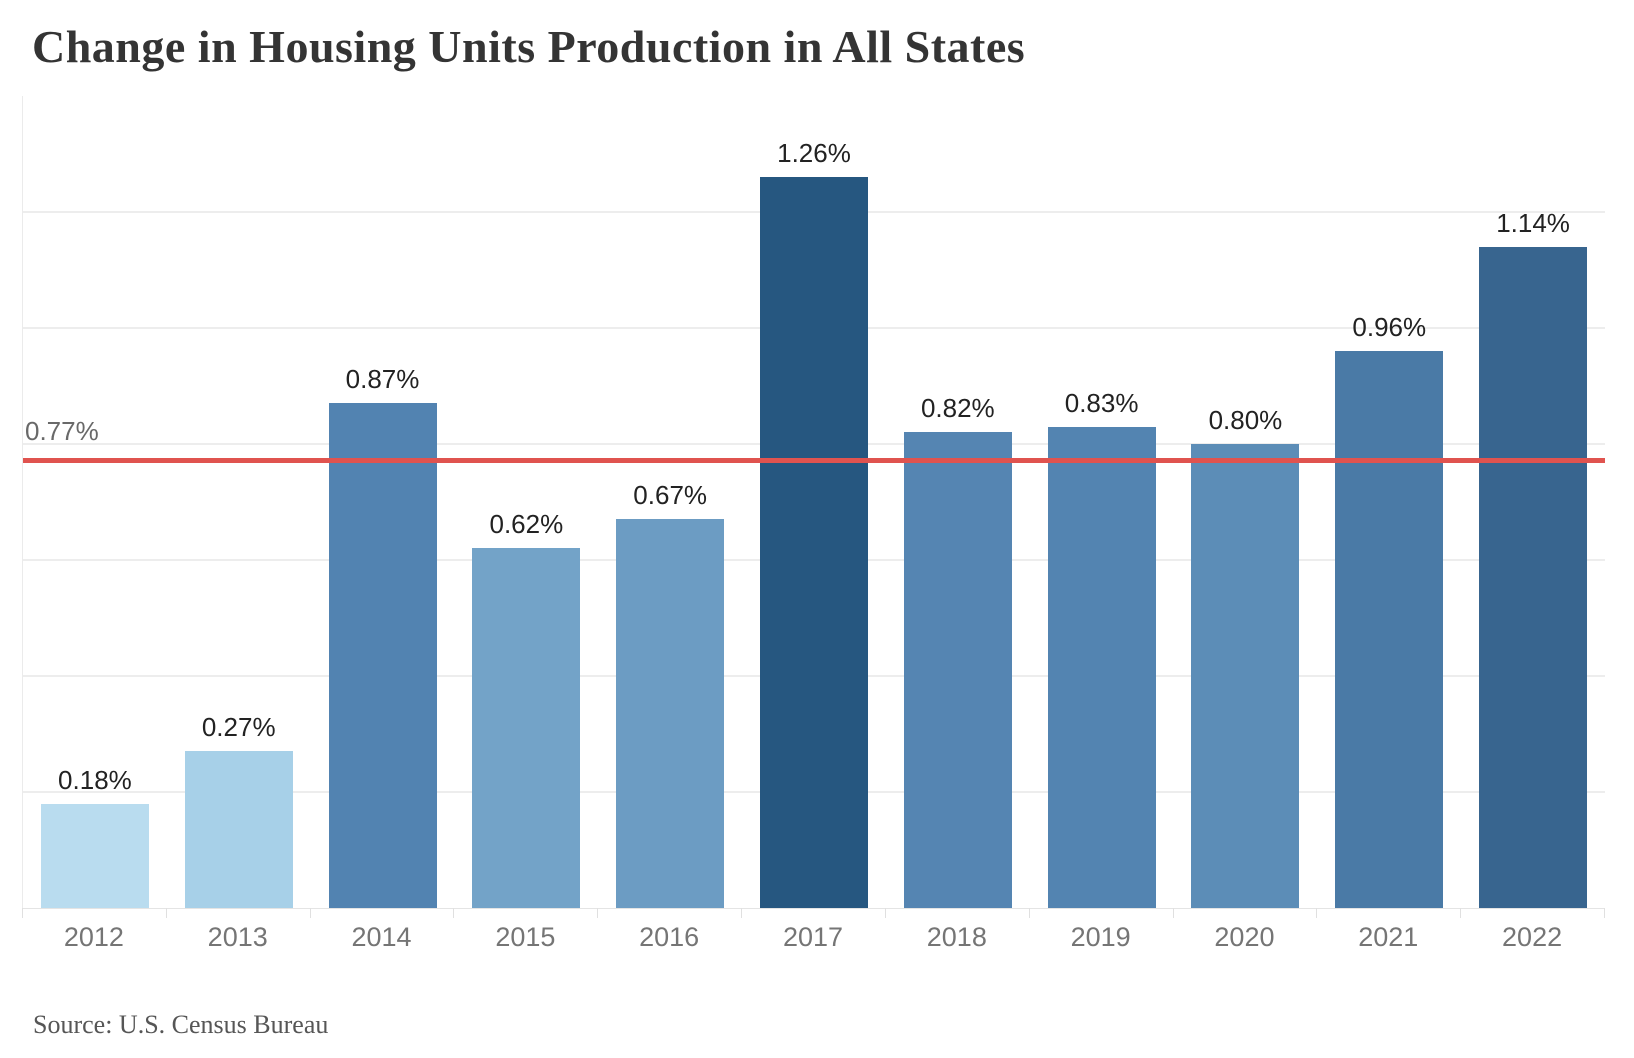 The image size is (1634, 1058). Describe the element at coordinates (1389, 629) in the screenshot. I see `bar-2021` at that location.